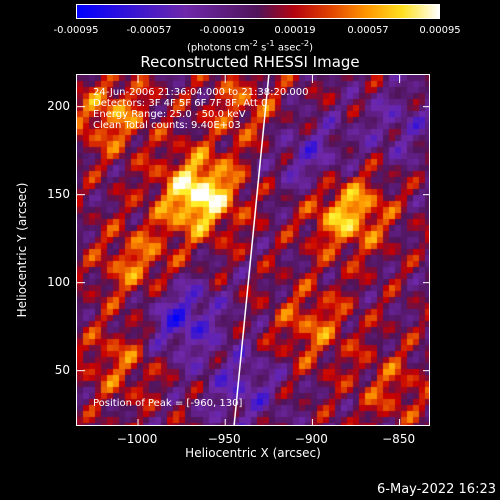 The width and height of the screenshot is (500, 500). What do you see at coordinates (169, 114) in the screenshot?
I see `annotation-energy: Energy Range: 25.0 - 50.0 keV` at bounding box center [169, 114].